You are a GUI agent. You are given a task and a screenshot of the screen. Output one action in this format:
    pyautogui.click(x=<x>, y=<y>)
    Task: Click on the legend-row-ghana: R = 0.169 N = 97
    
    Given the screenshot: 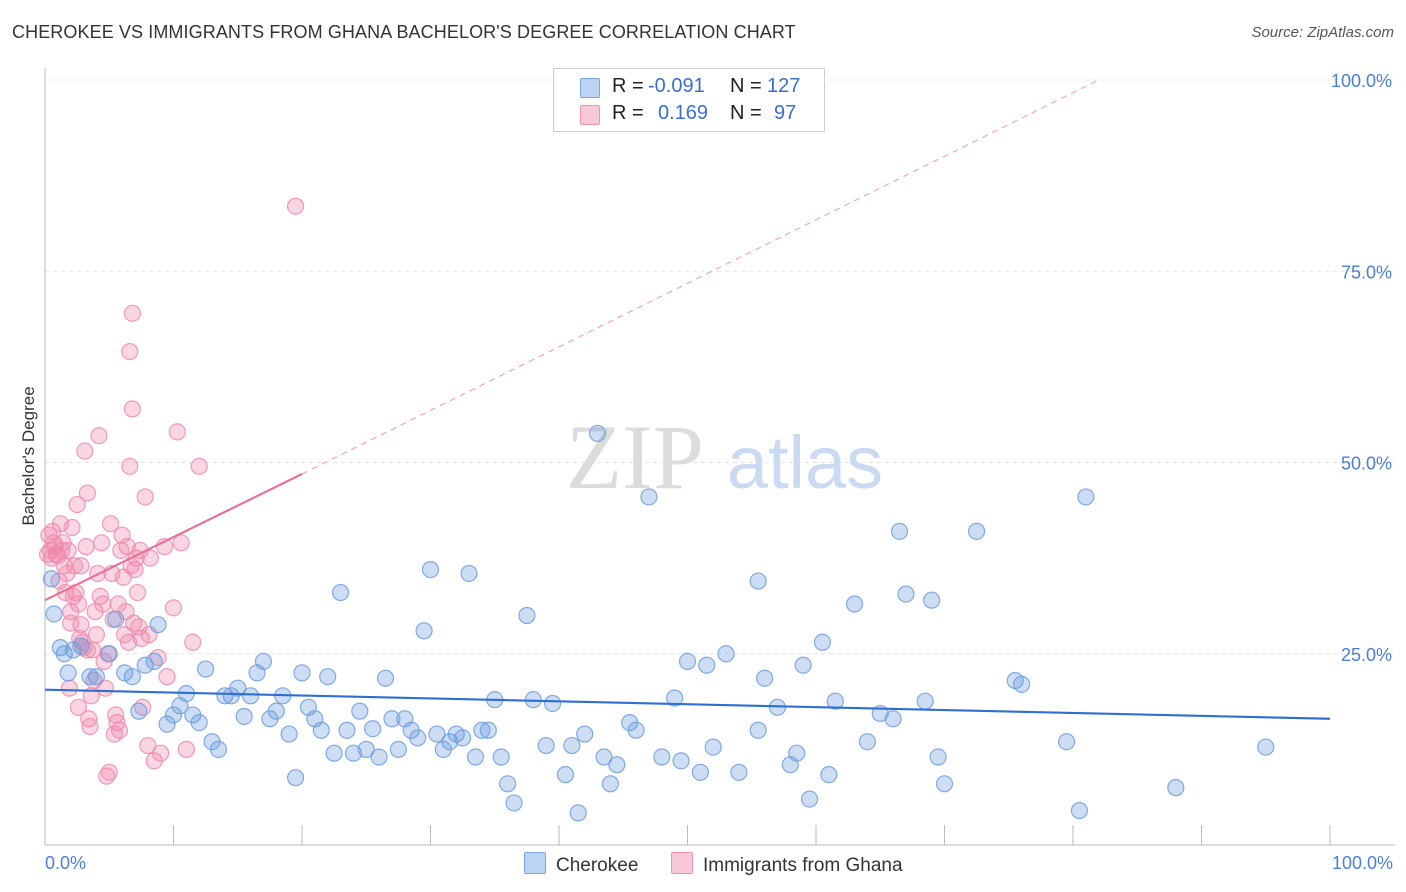 What is the action you would take?
    pyautogui.click(x=689, y=114)
    